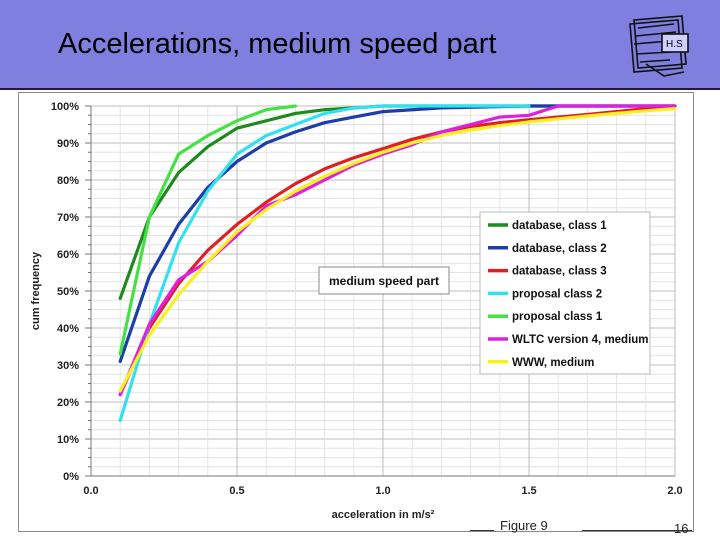 This screenshot has height=540, width=720. What do you see at coordinates (68, 255) in the screenshot?
I see `y-tick-label: 60%` at bounding box center [68, 255].